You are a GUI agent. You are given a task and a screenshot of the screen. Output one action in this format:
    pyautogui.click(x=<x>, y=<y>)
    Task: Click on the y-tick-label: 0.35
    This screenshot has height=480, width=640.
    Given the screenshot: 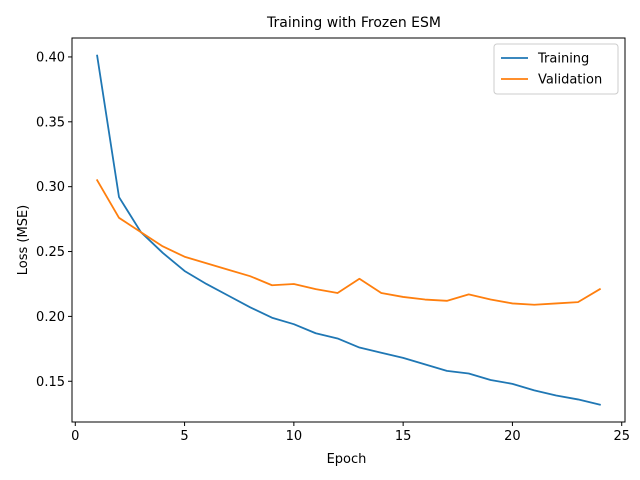 What is the action you would take?
    pyautogui.click(x=50, y=122)
    